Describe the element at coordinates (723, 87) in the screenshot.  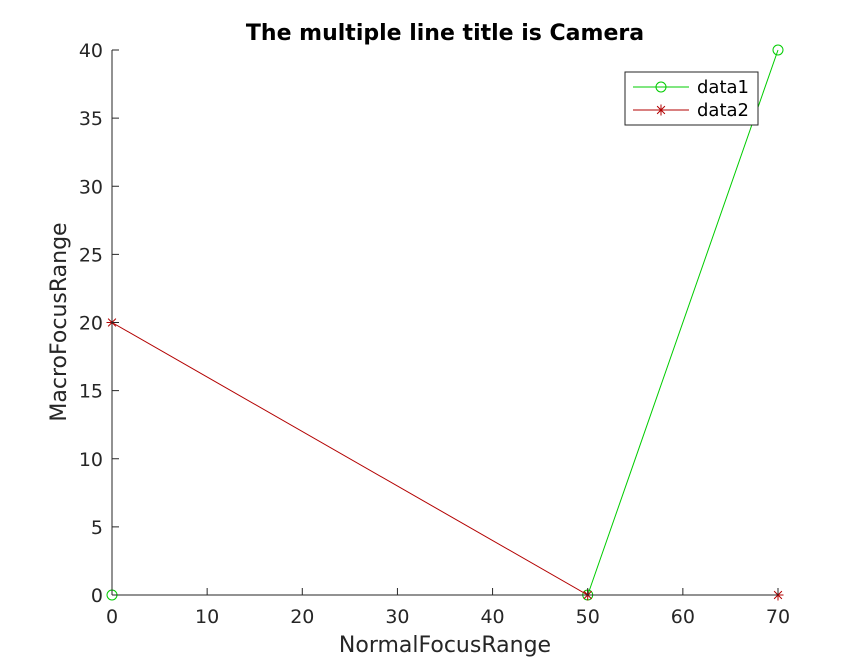
I see `legend-label-data1: data1` at that location.